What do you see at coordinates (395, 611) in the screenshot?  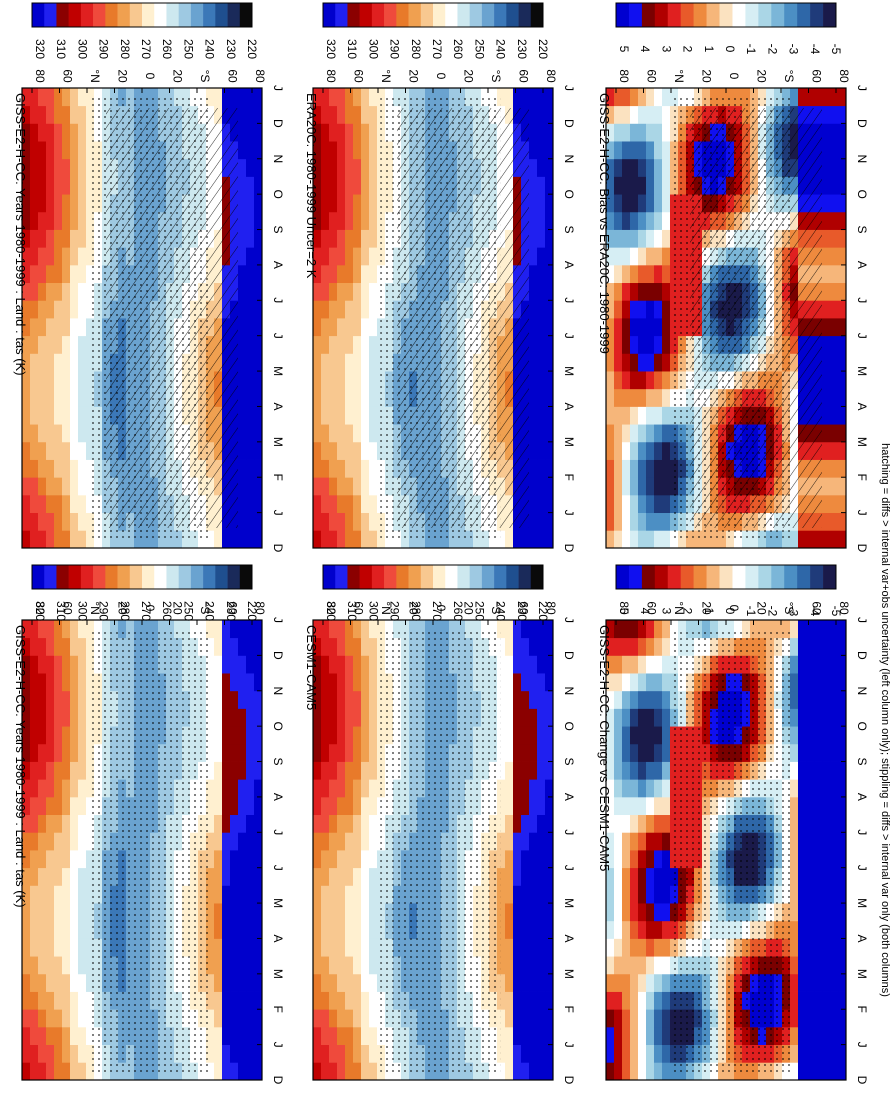 I see `colorbar-label: 290` at bounding box center [395, 611].